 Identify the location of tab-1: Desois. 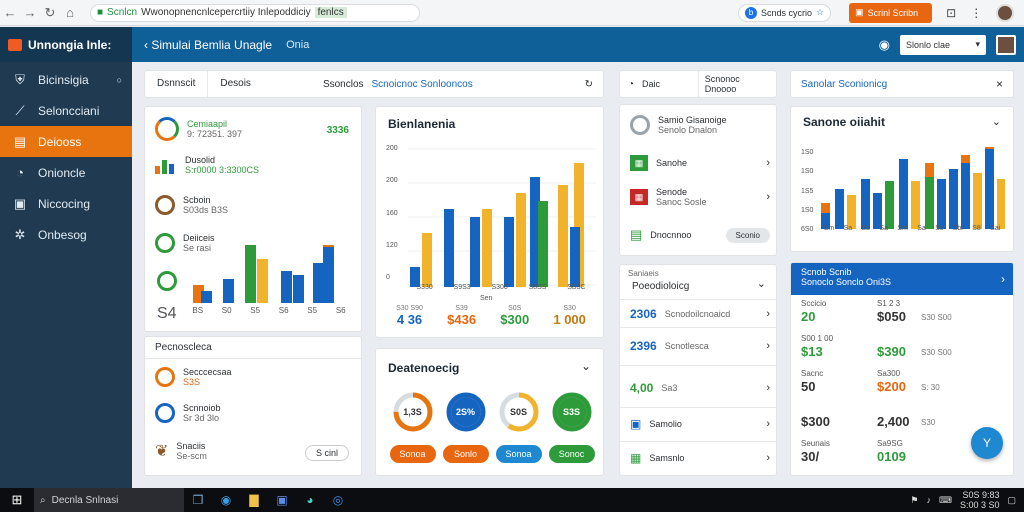
(235, 83).